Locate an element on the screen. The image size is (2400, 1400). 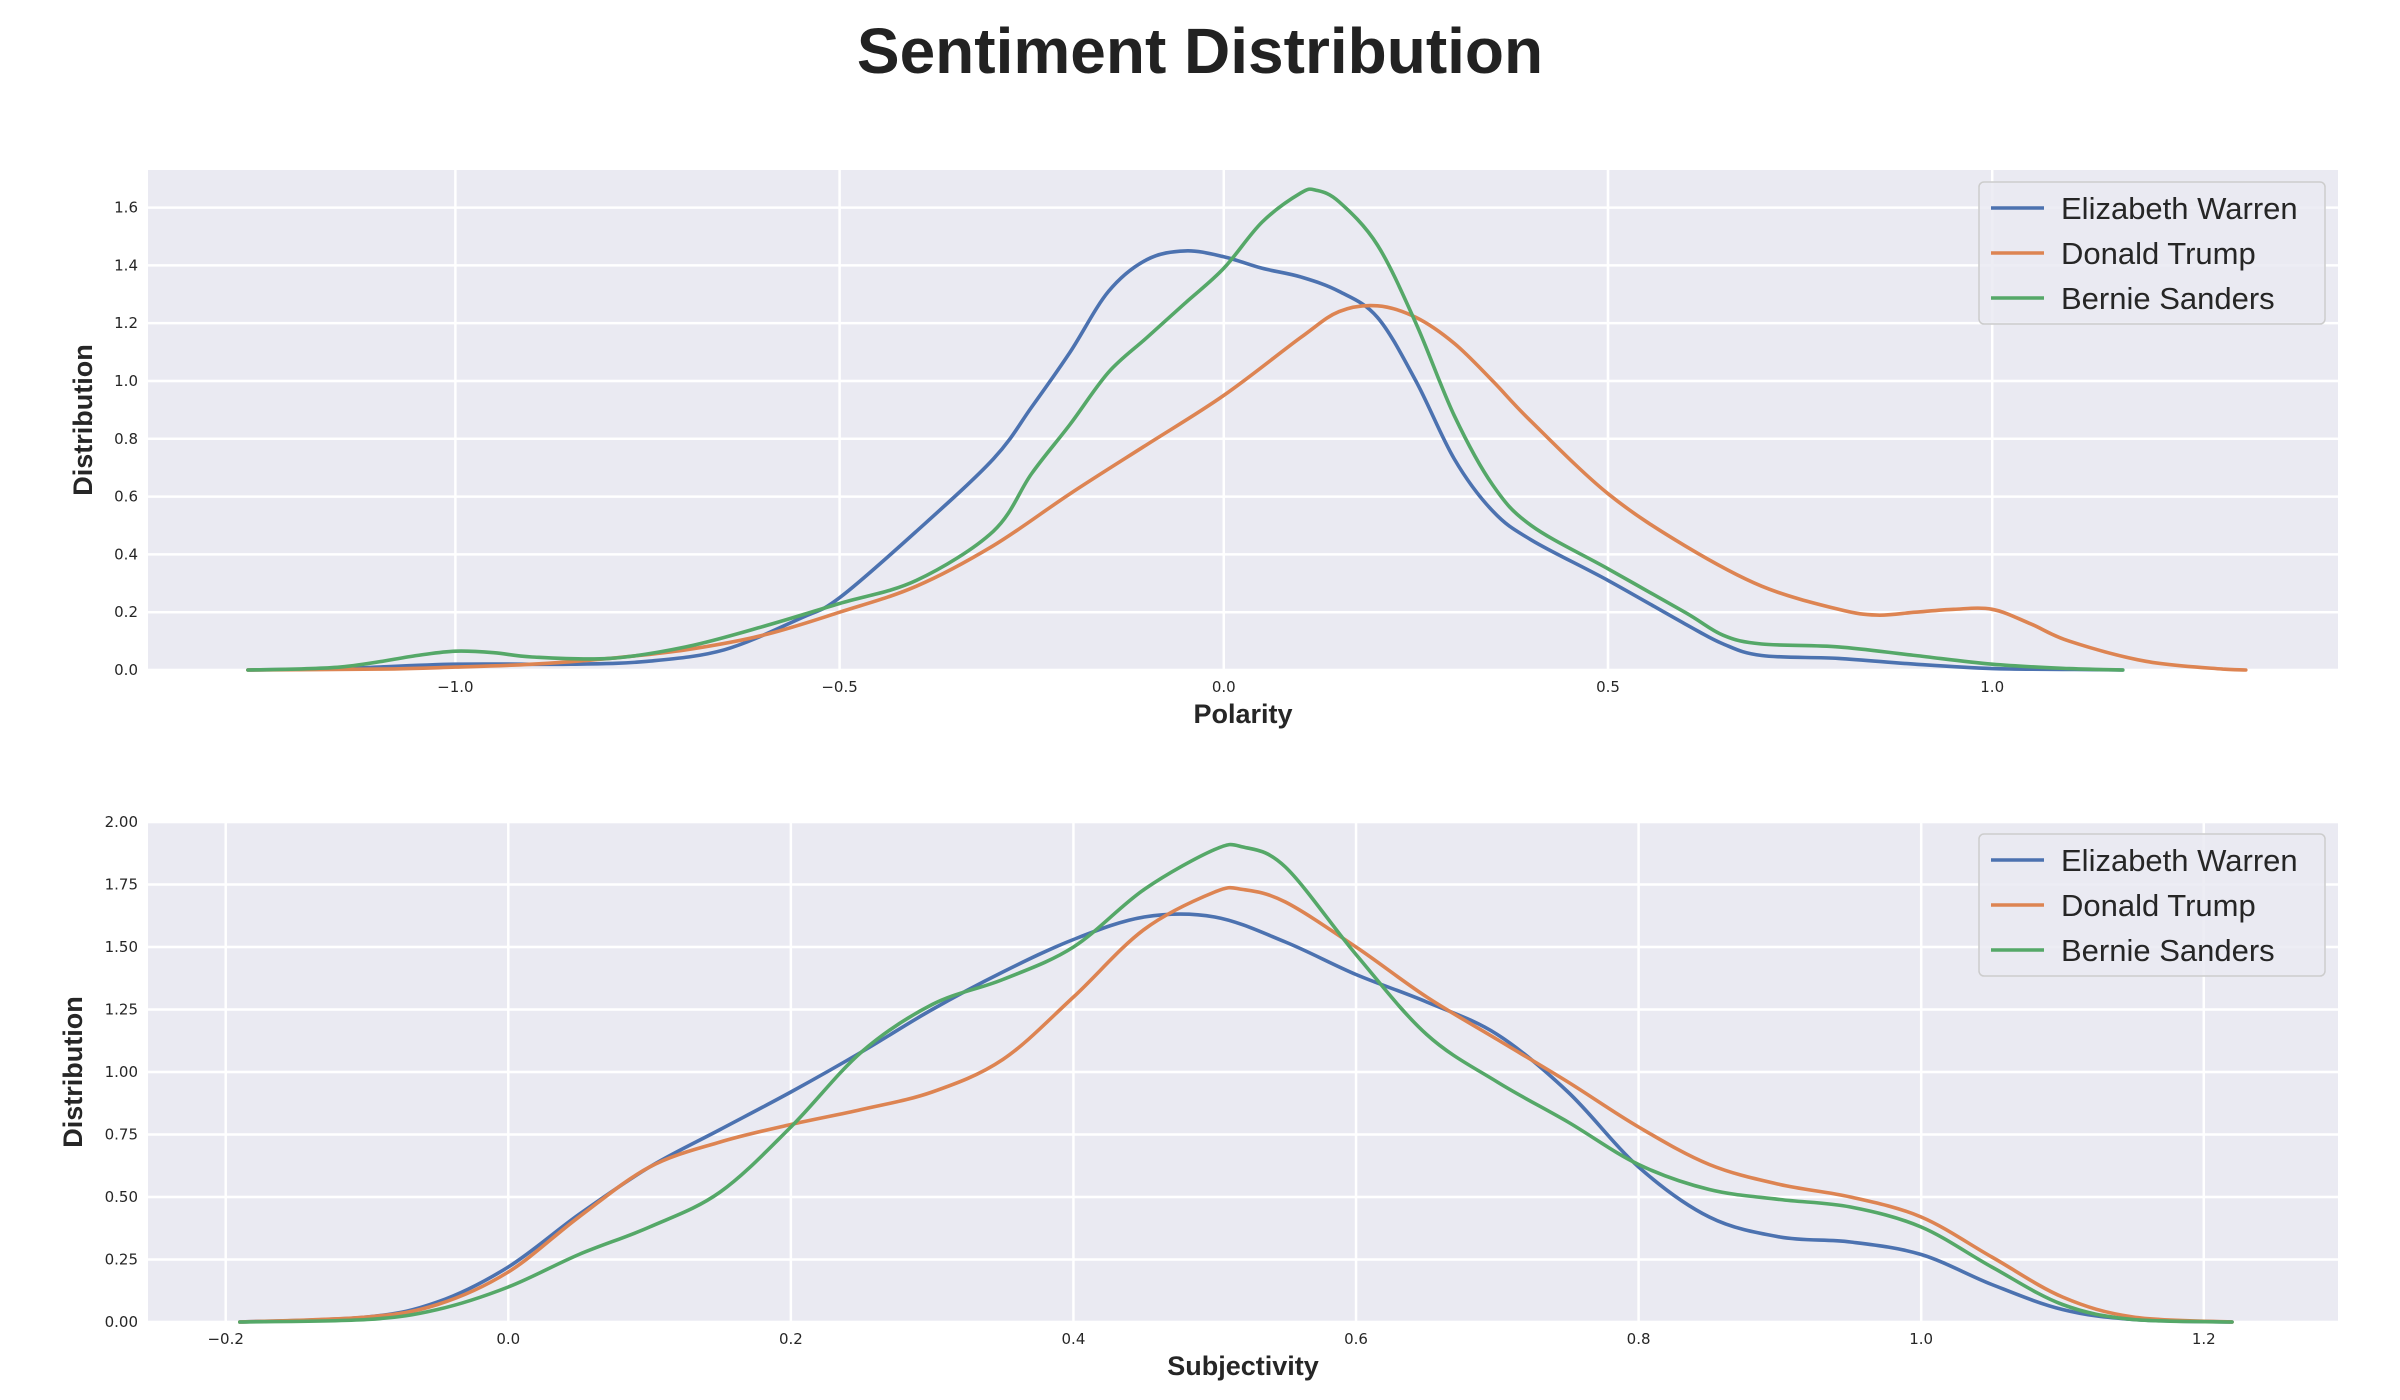
y-tick-label: 1.00 is located at coordinates (121, 1072).